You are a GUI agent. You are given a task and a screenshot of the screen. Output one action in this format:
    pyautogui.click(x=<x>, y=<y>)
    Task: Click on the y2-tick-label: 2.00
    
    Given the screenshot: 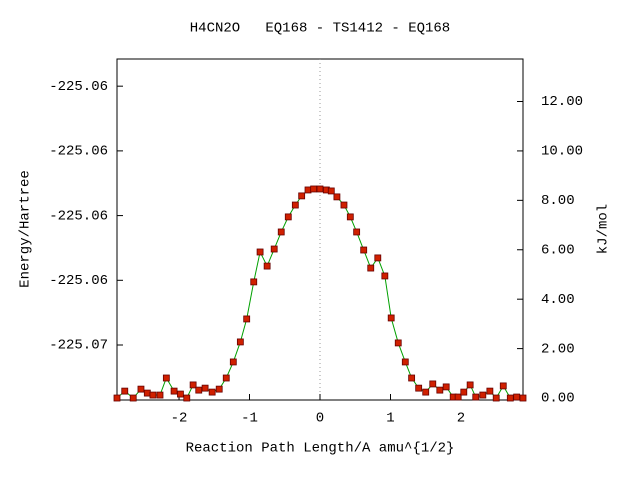 What is the action you would take?
    pyautogui.click(x=558, y=349)
    